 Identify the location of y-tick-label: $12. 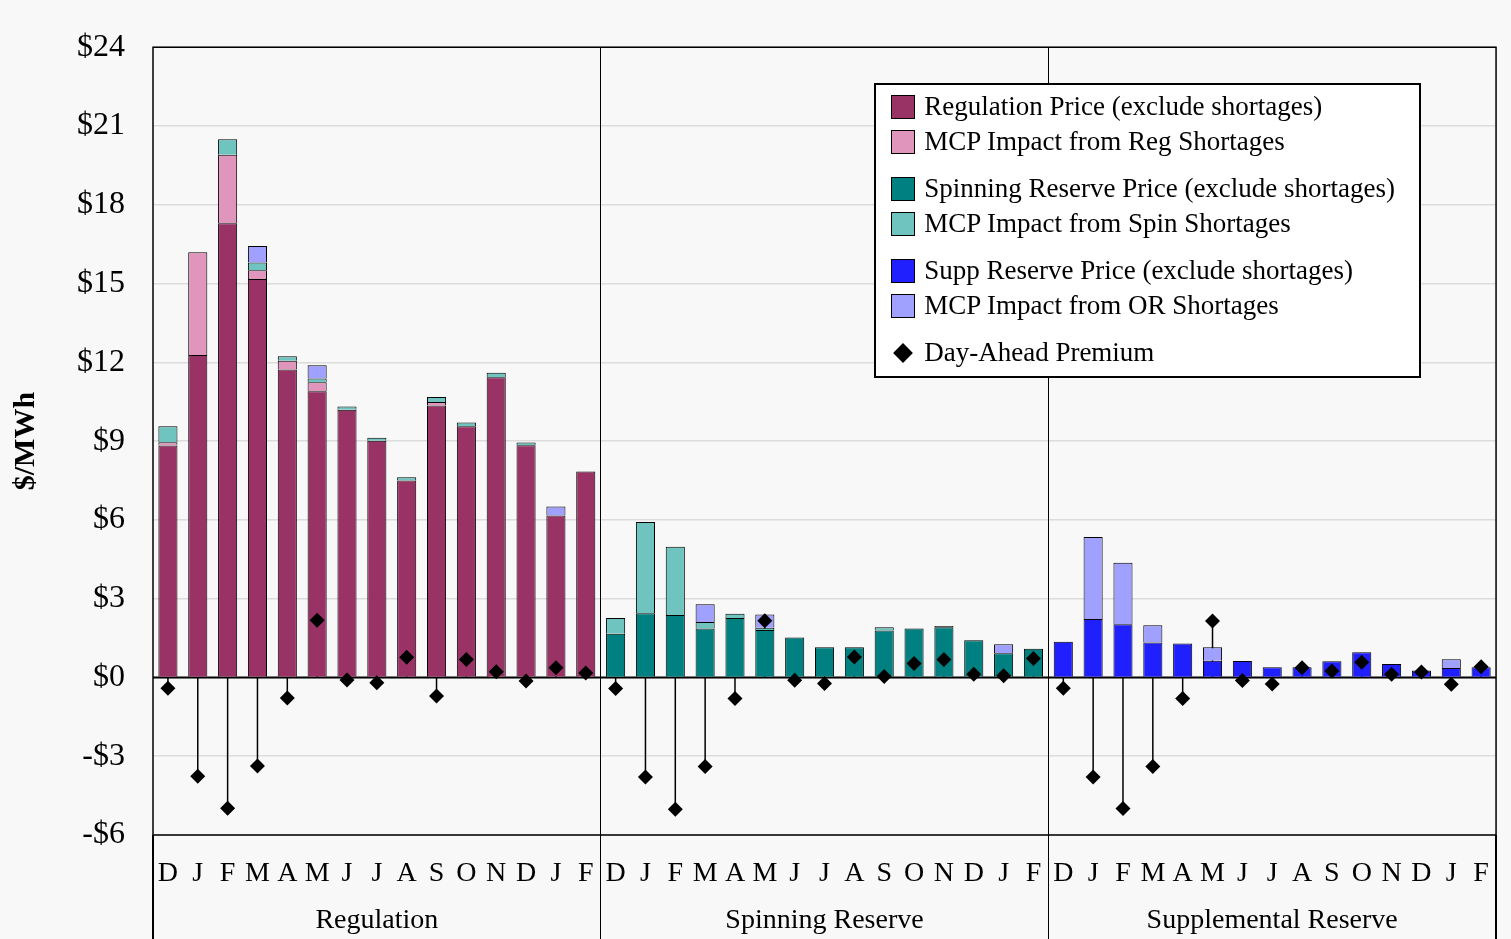
(101, 359).